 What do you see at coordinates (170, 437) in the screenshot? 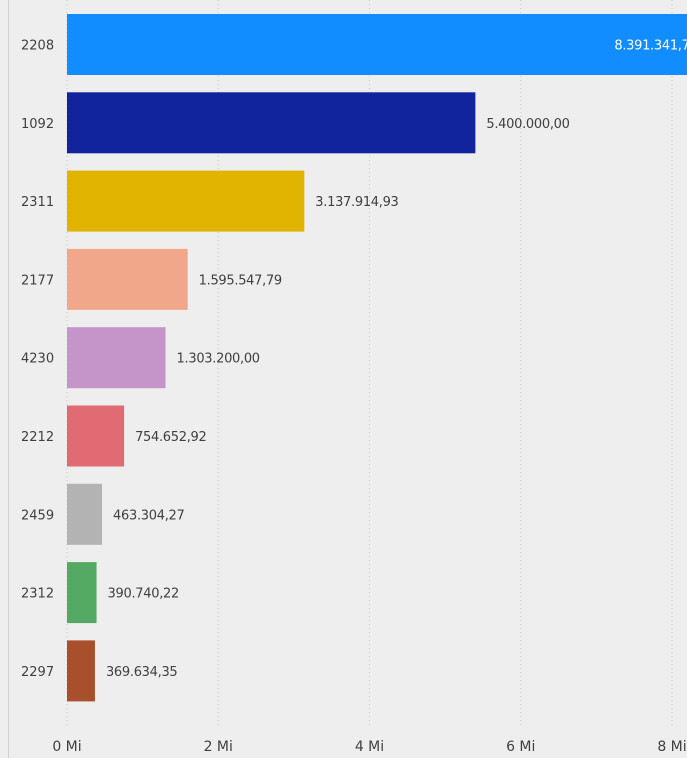
I see `data-label: 754.652,92` at bounding box center [170, 437].